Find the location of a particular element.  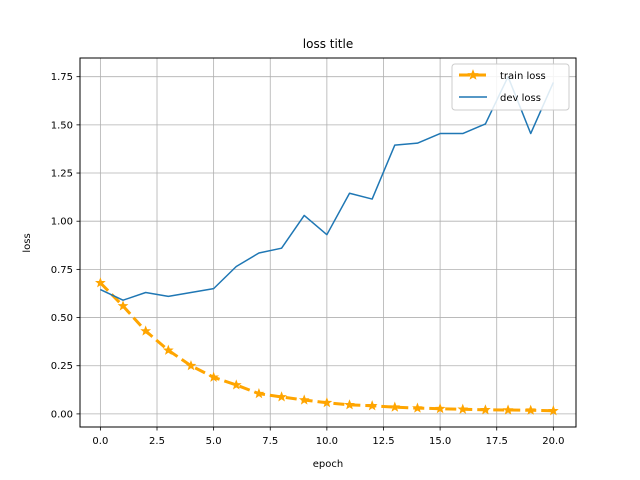

x-axis-label: epoch is located at coordinates (328, 464).